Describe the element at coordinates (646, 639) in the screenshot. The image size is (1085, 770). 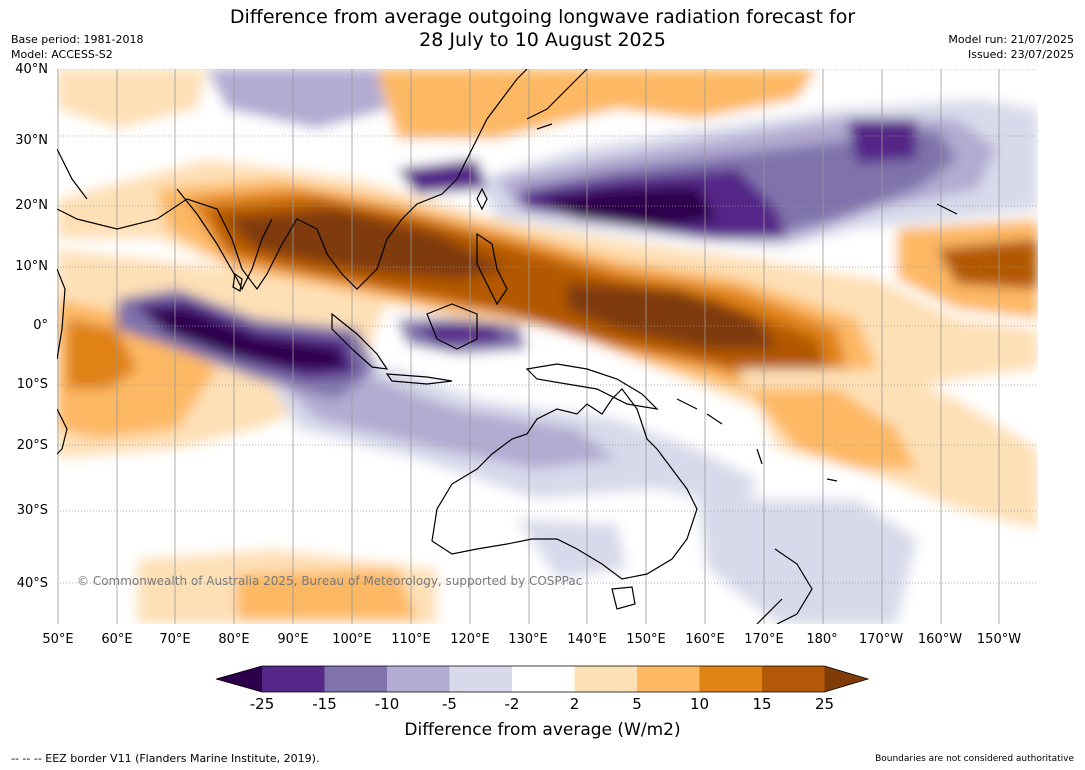
I see `lon-label-150e: 150°E` at that location.